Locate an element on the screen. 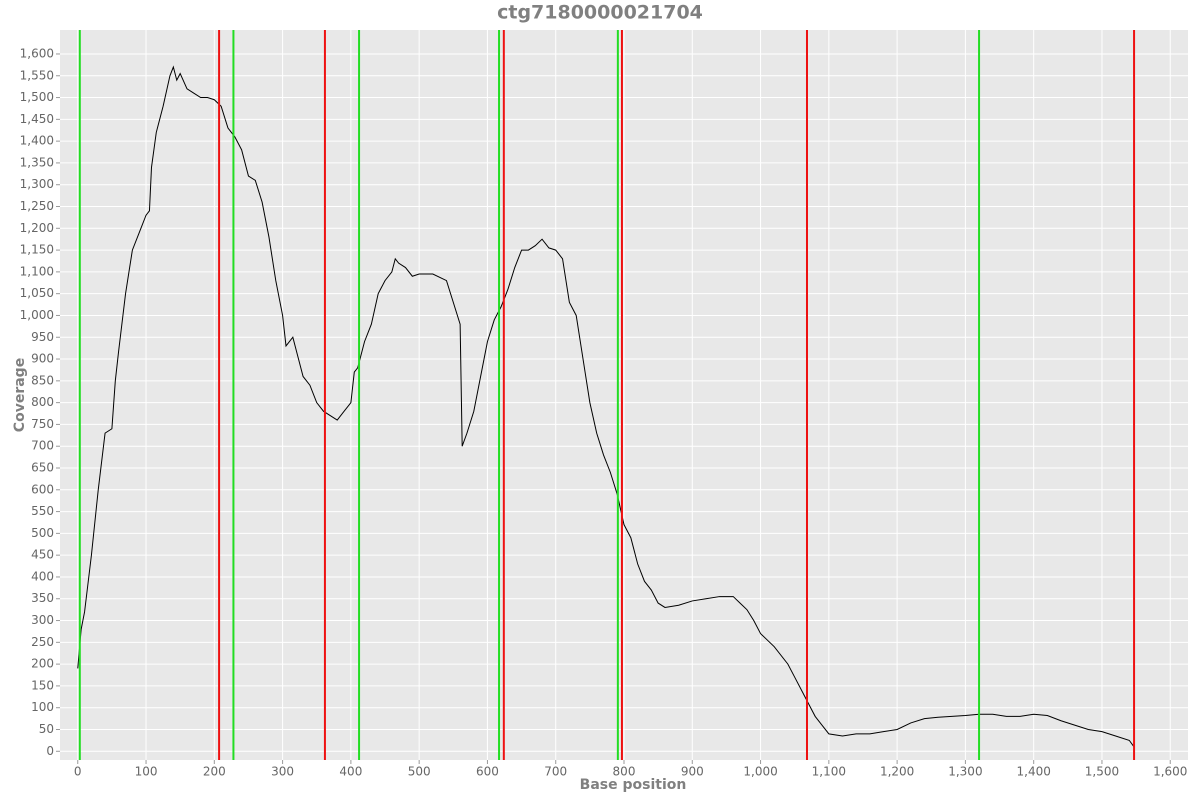 The height and width of the screenshot is (804, 1200). y-tick-label: 1,350 is located at coordinates (37, 162).